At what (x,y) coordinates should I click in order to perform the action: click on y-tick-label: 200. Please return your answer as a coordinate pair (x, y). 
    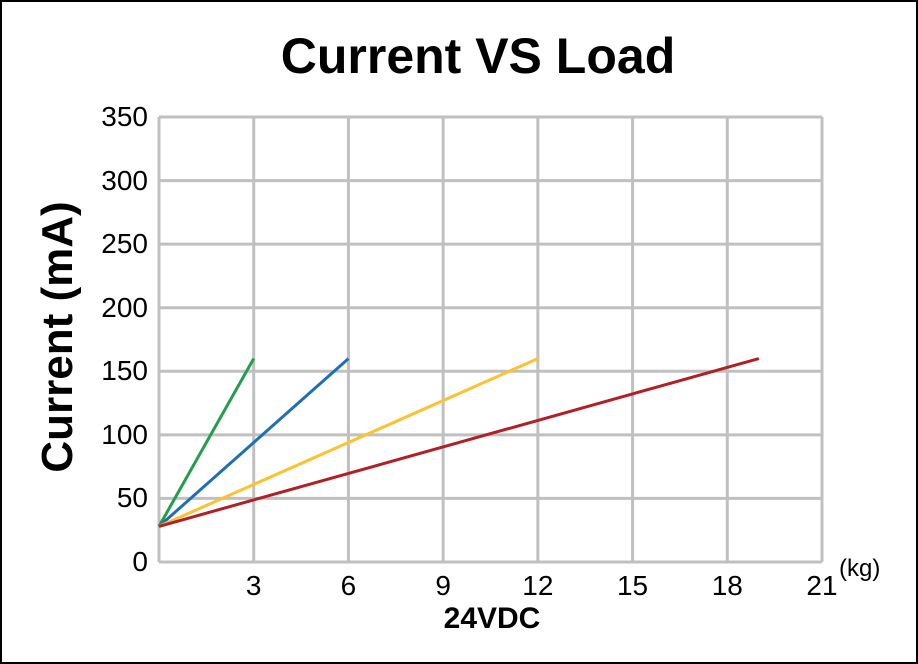
    Looking at the image, I should click on (124, 307).